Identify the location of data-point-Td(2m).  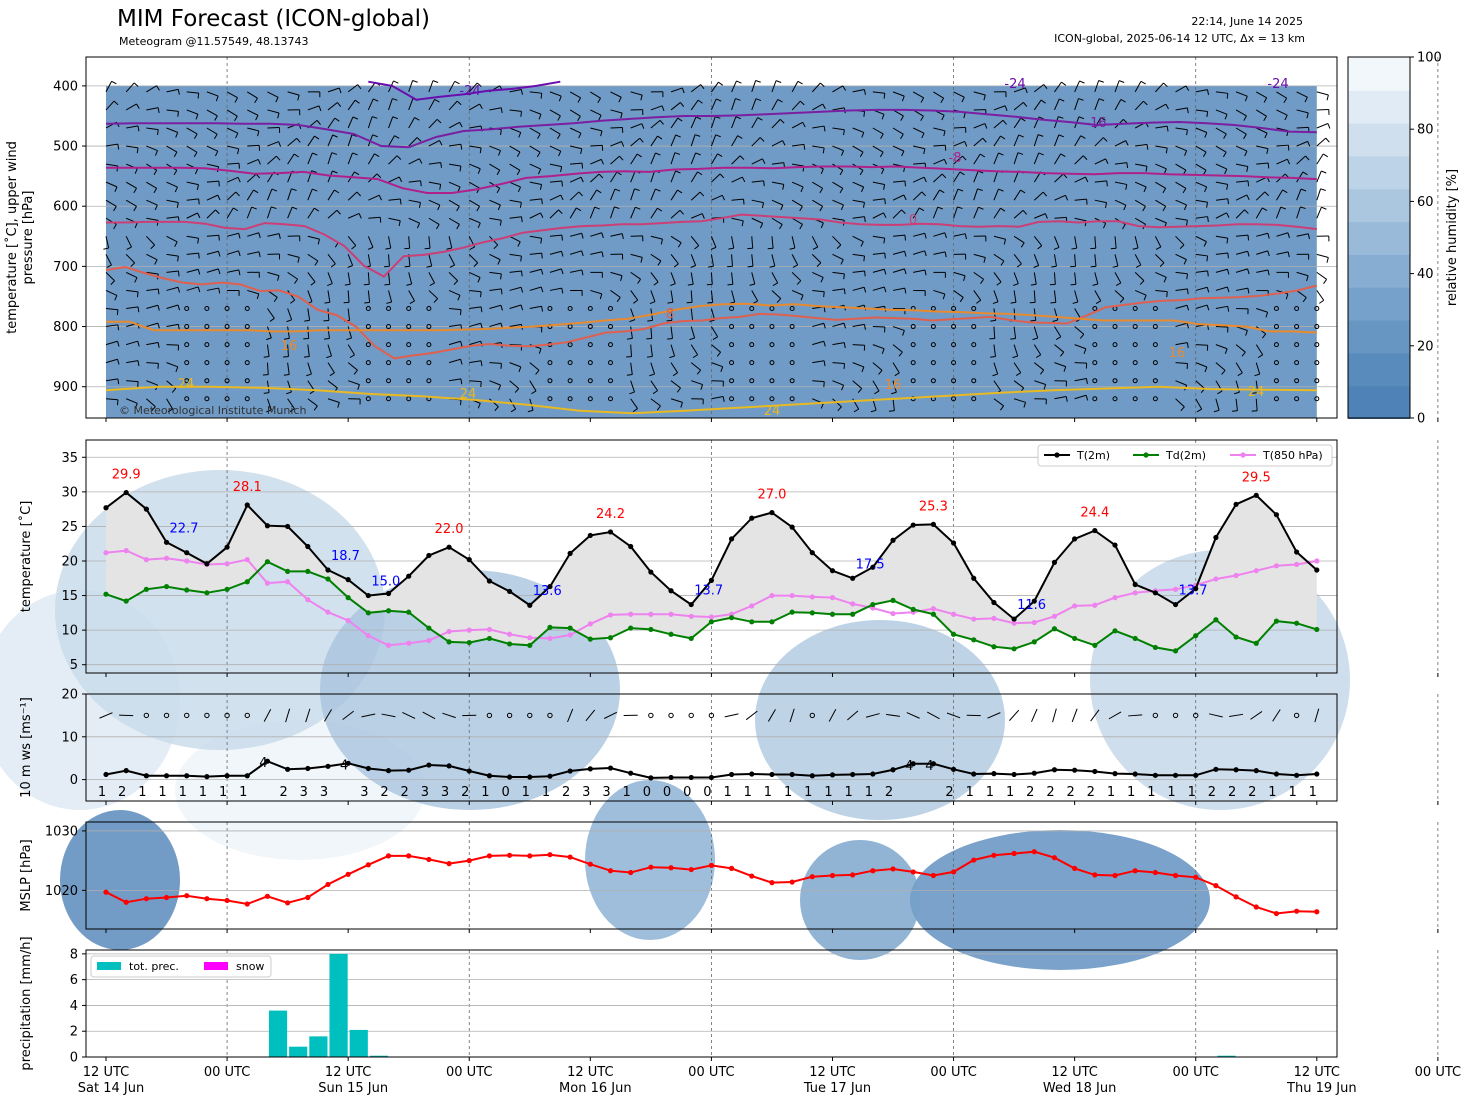
(752, 622).